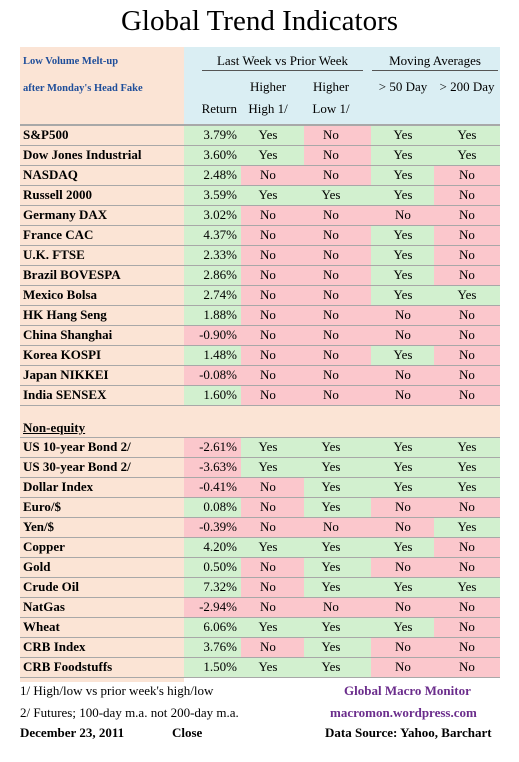  I want to click on row-label: NASDAQ, so click(50, 174).